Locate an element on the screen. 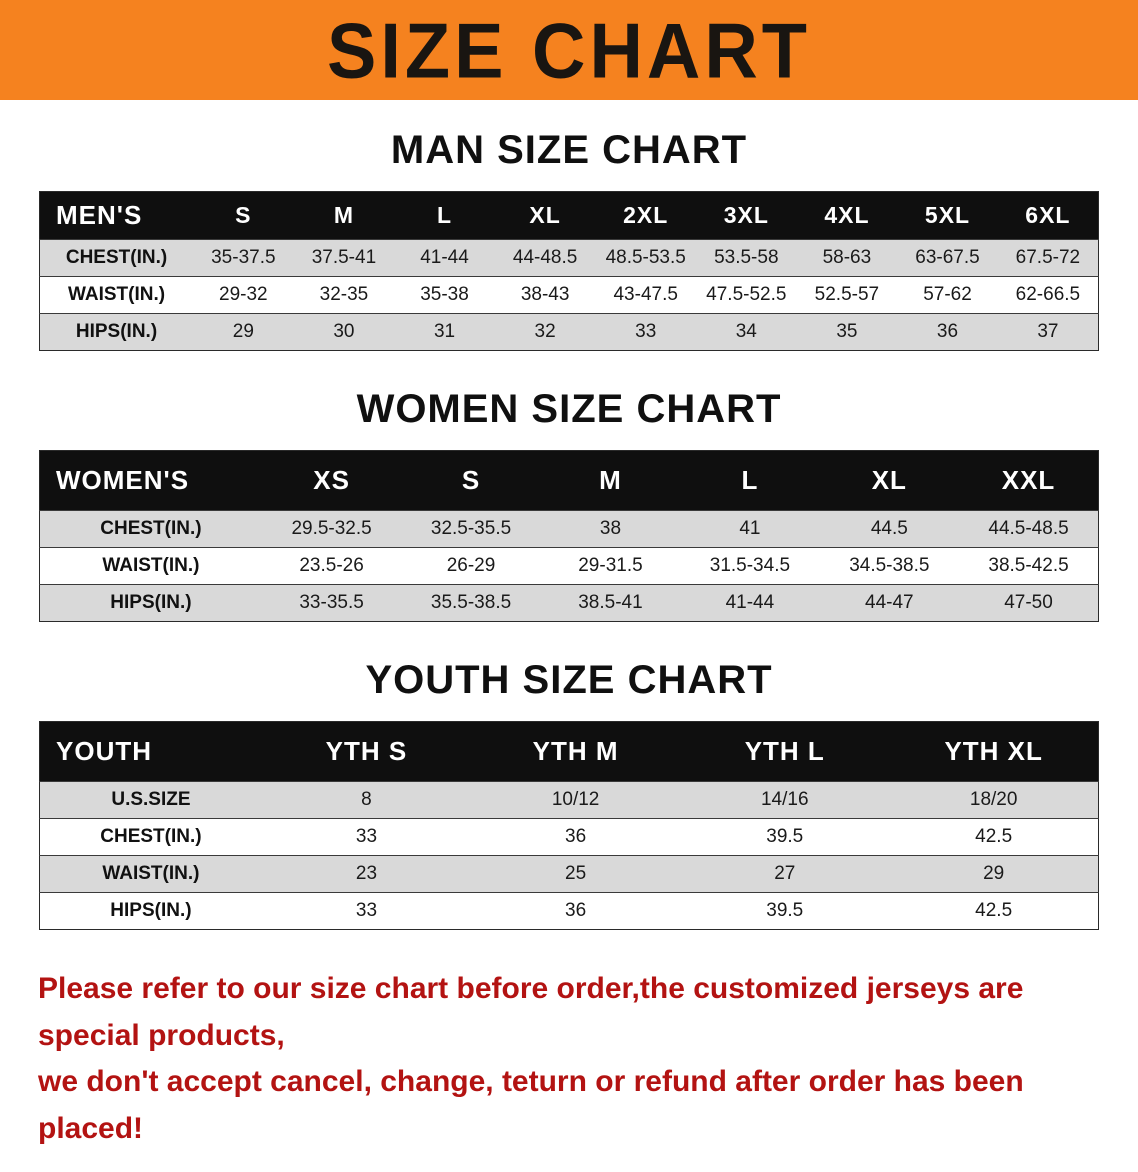  size-value: 43-47.5 is located at coordinates (645, 294).